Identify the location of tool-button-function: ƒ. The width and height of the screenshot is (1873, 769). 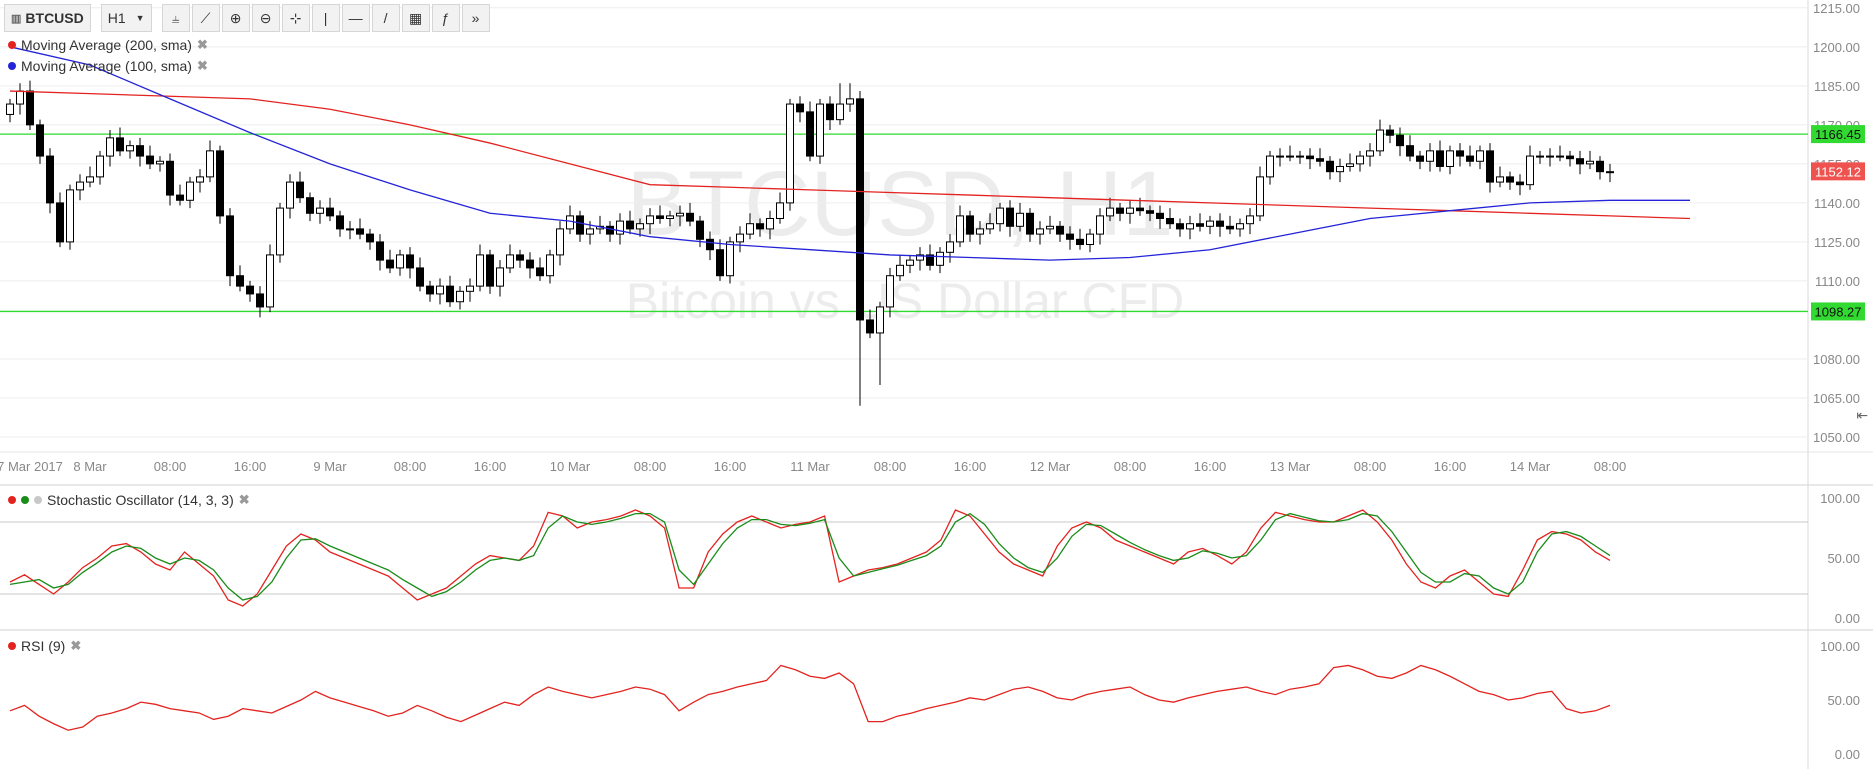
(445, 18).